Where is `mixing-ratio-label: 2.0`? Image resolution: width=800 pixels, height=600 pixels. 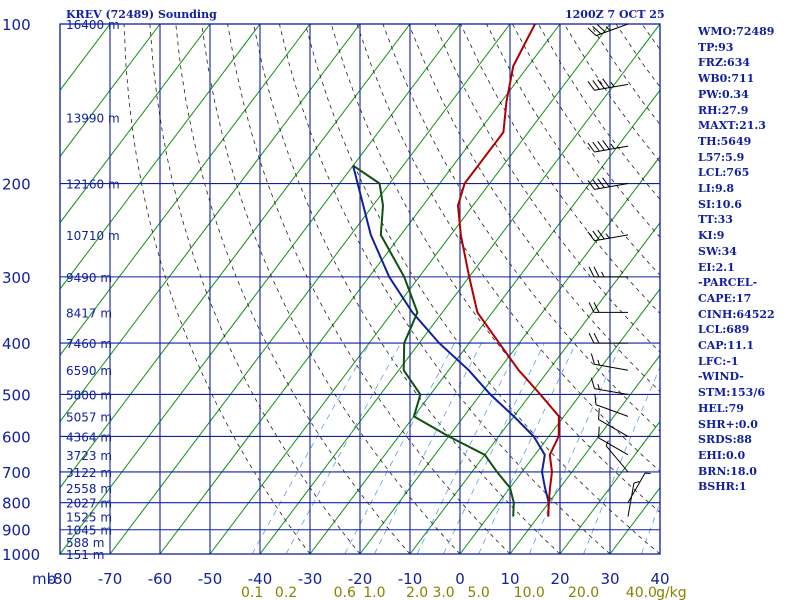
mixing-ratio-label: 2.0 is located at coordinates (417, 592).